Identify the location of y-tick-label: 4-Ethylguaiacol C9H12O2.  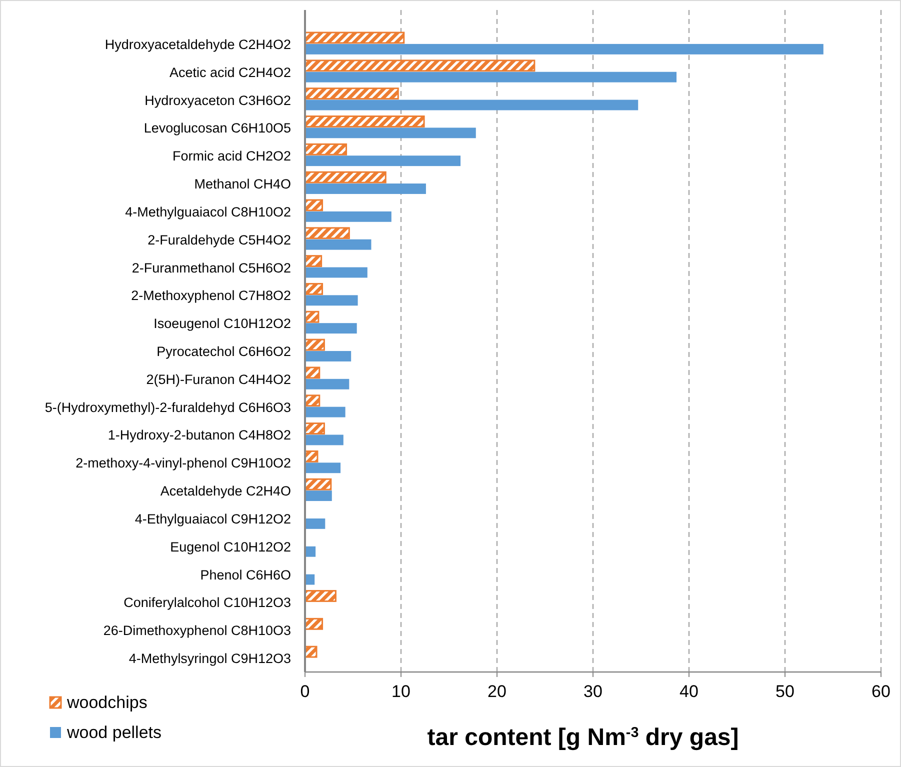
(212, 518).